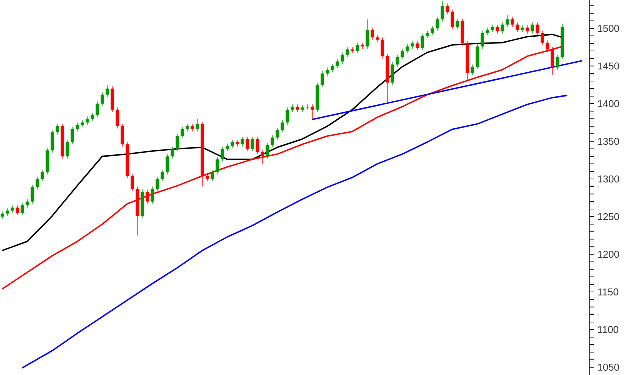 The image size is (640, 375). I want to click on y-tick-label: 1450, so click(609, 66).